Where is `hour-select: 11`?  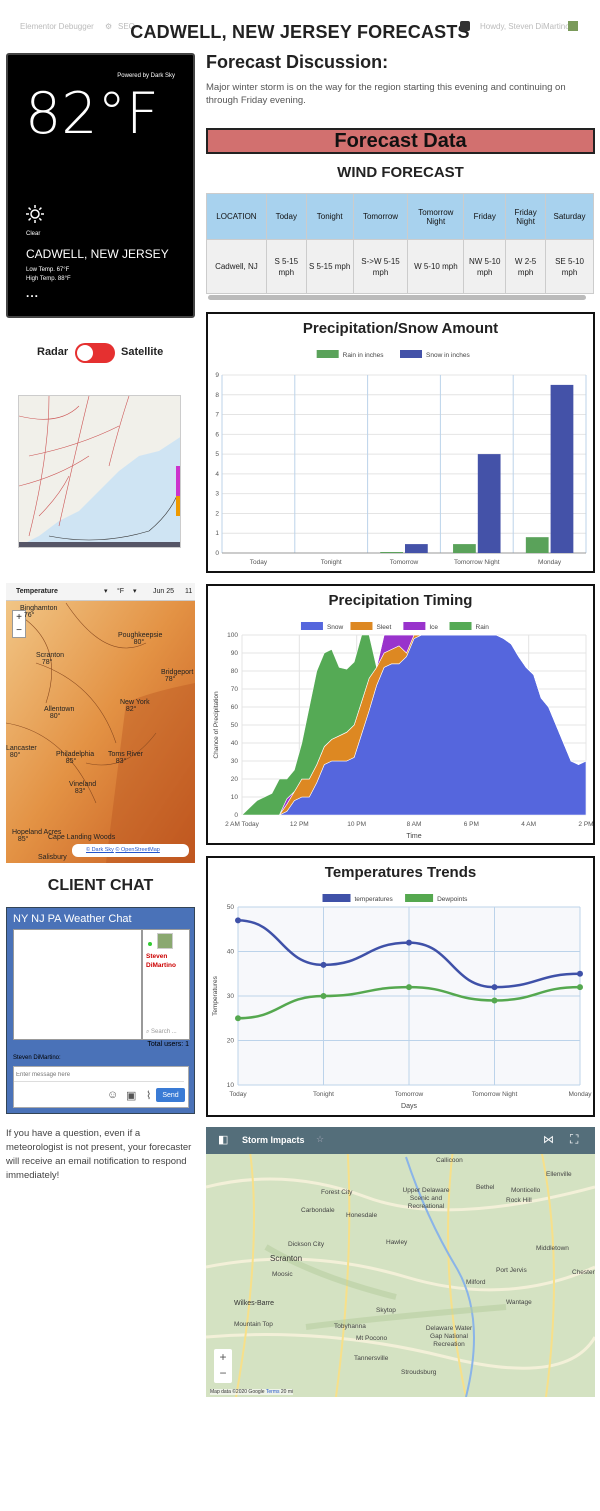 hour-select: 11 is located at coordinates (189, 591).